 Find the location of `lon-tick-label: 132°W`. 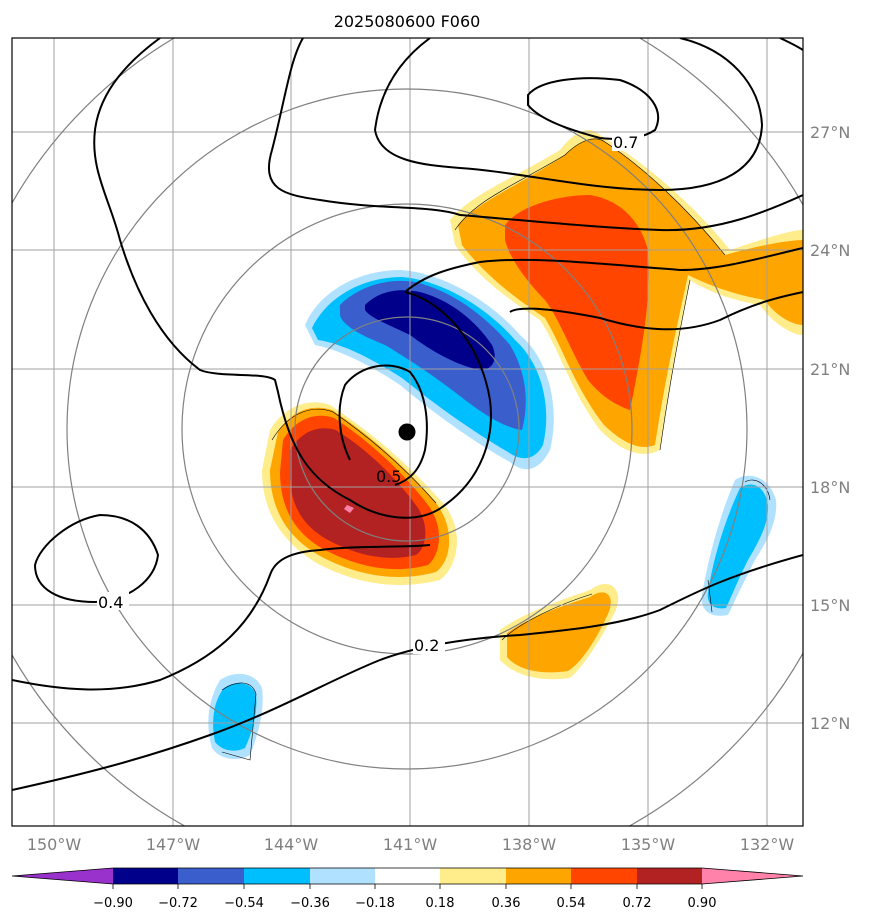

lon-tick-label: 132°W is located at coordinates (767, 844).